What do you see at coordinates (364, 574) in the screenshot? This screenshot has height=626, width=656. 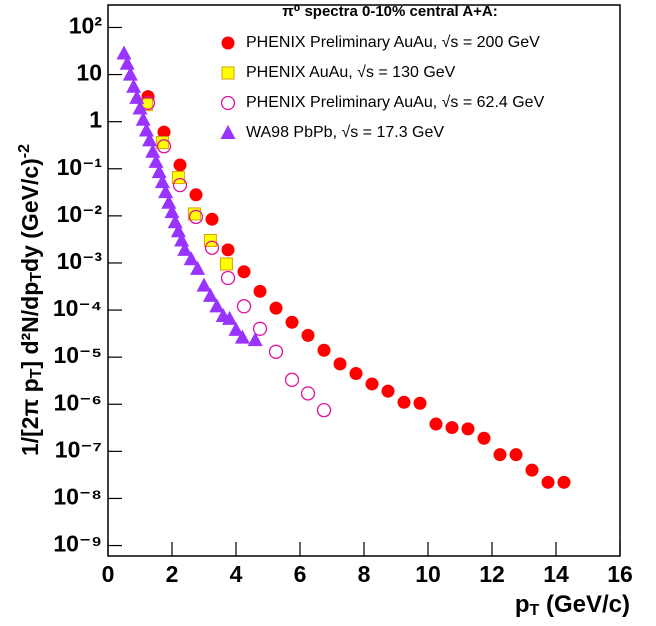 I see `x-tick-label: 8` at bounding box center [364, 574].